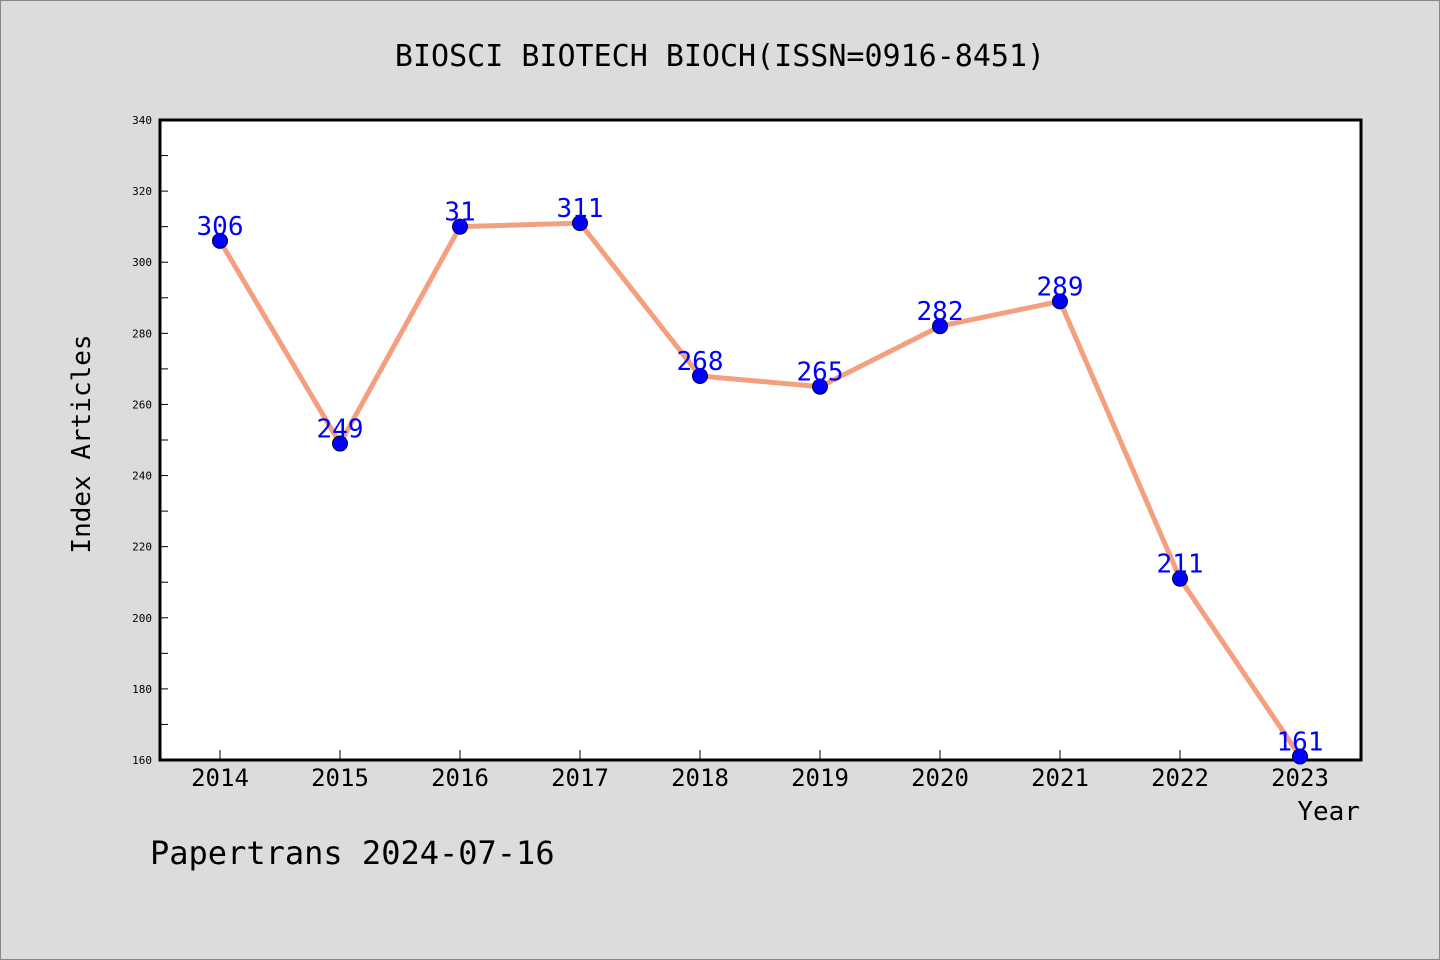  What do you see at coordinates (142, 120) in the screenshot?
I see `y-tick-label: 340` at bounding box center [142, 120].